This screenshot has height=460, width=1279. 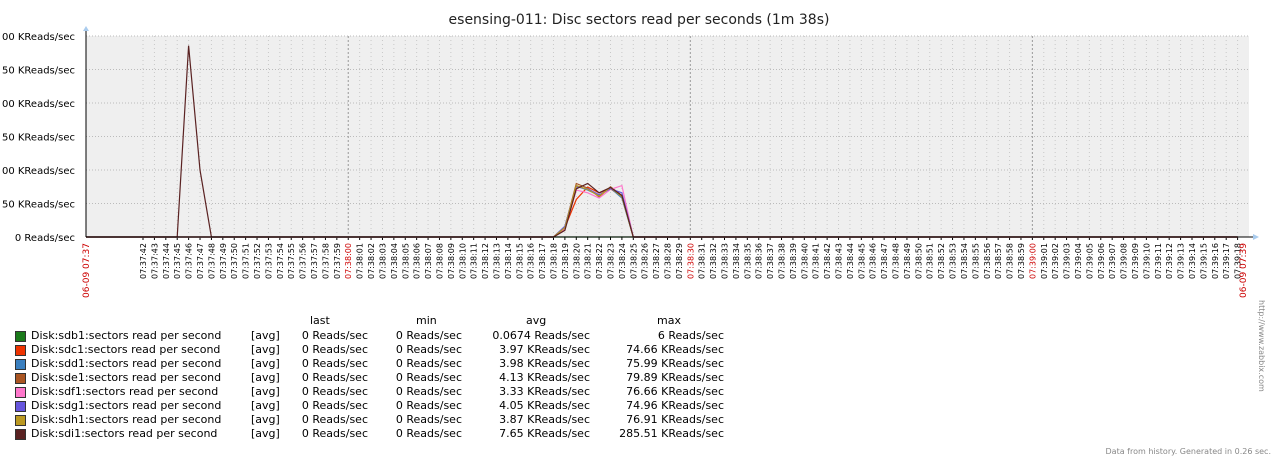 I want to click on legend-avg: 7.65 KReads/sec, so click(x=544, y=433).